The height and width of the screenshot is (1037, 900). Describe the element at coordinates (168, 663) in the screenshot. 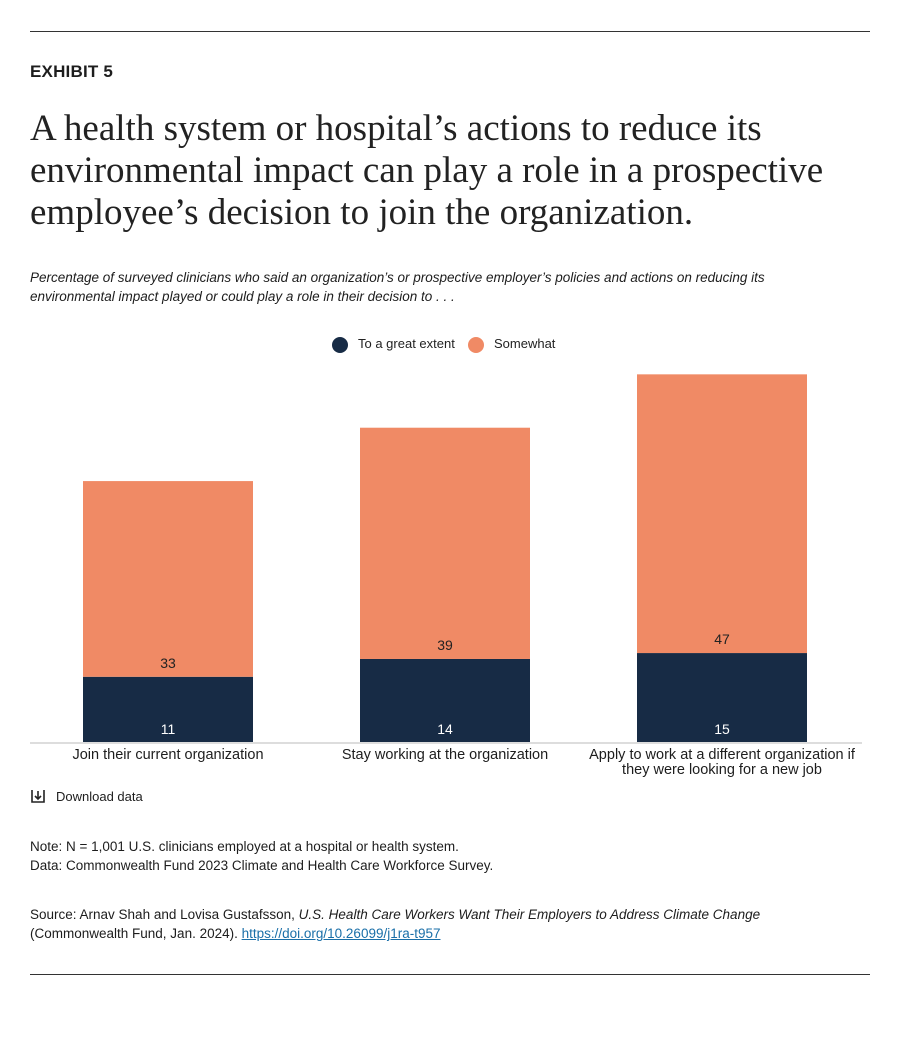

I see `data-label: 33` at that location.